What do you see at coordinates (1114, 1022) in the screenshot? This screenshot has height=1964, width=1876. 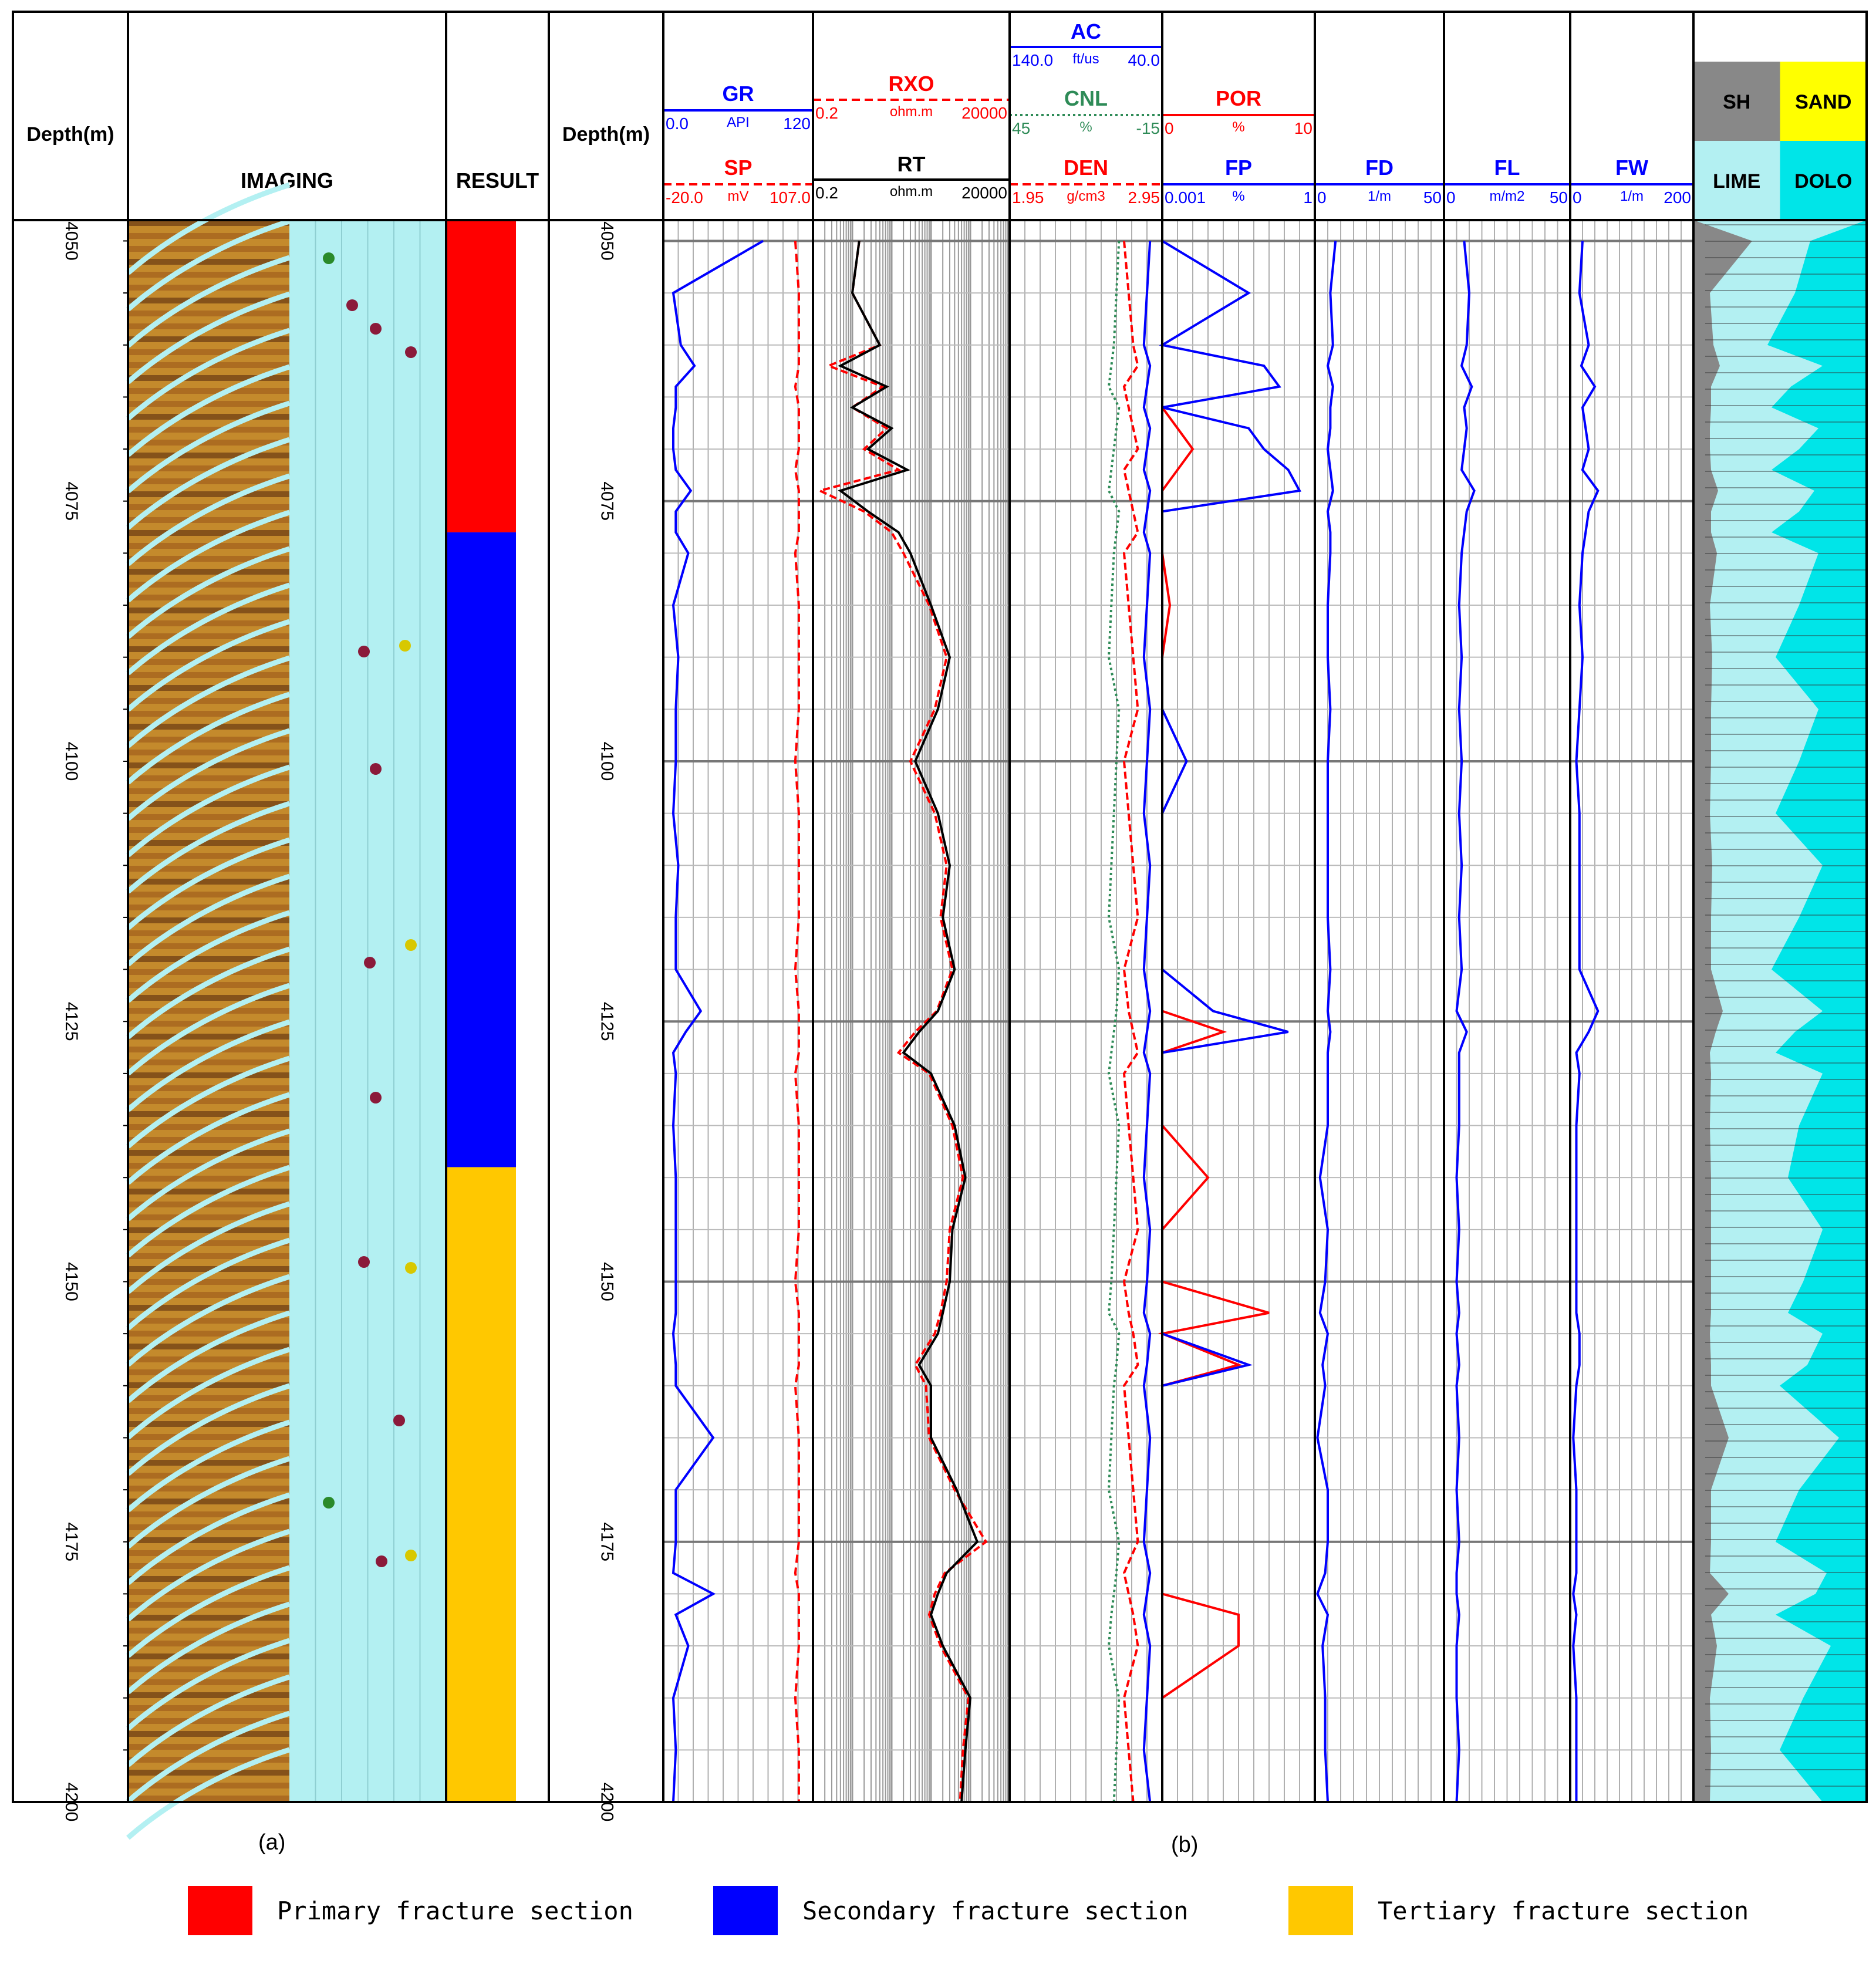 I see `curve-cnl` at bounding box center [1114, 1022].